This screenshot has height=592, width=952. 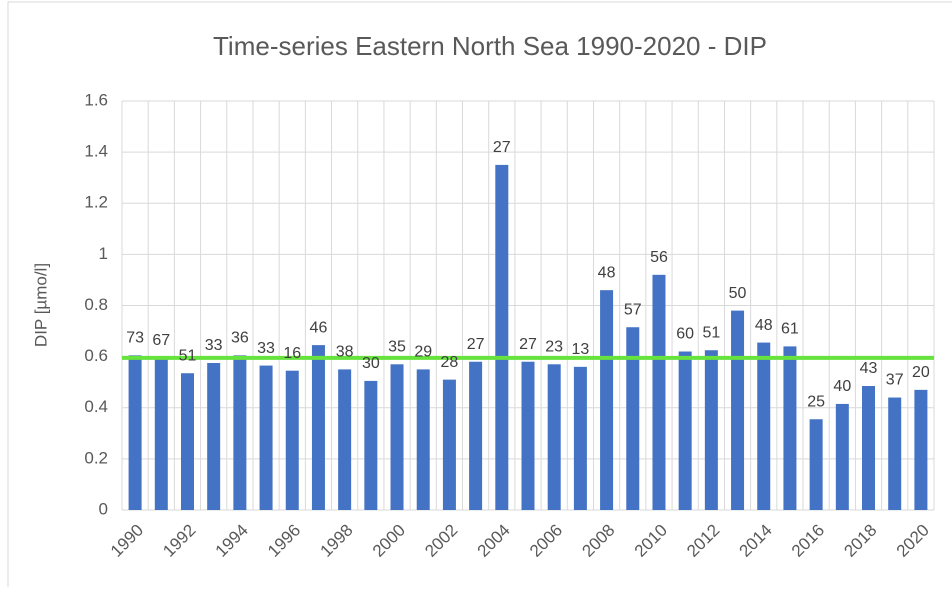 I want to click on y-tick-label: 0.6, so click(x=96, y=355).